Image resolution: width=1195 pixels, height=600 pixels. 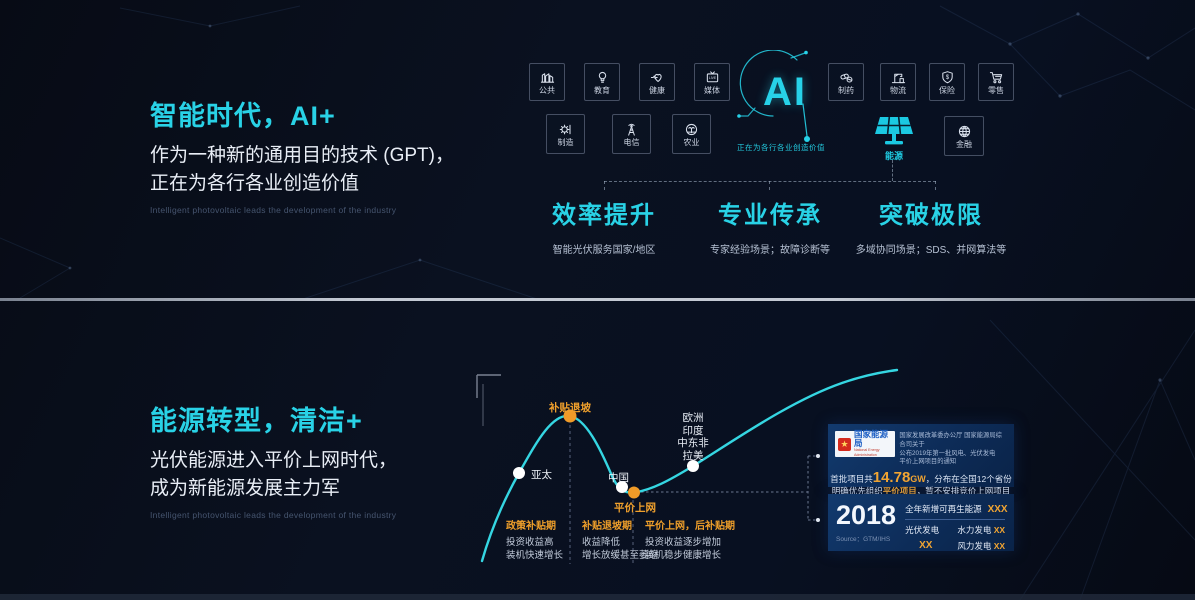 I want to click on nea-logo: ★ 国家能源局 National Energy Administration, so click(x=865, y=443).